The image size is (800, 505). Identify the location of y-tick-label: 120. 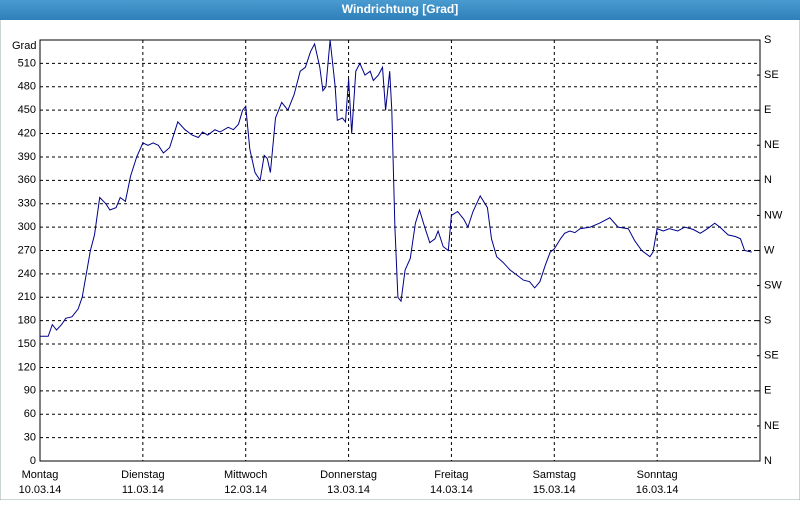
(27, 367).